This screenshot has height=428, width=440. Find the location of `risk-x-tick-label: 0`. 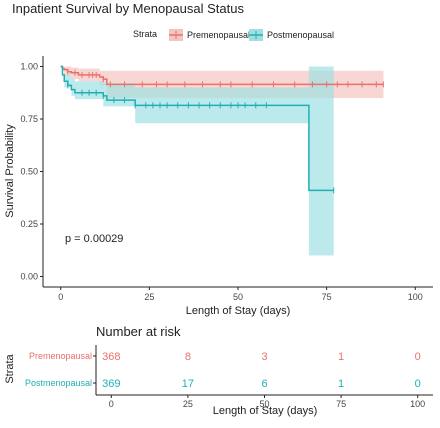

risk-x-tick-label: 0 is located at coordinates (111, 404).